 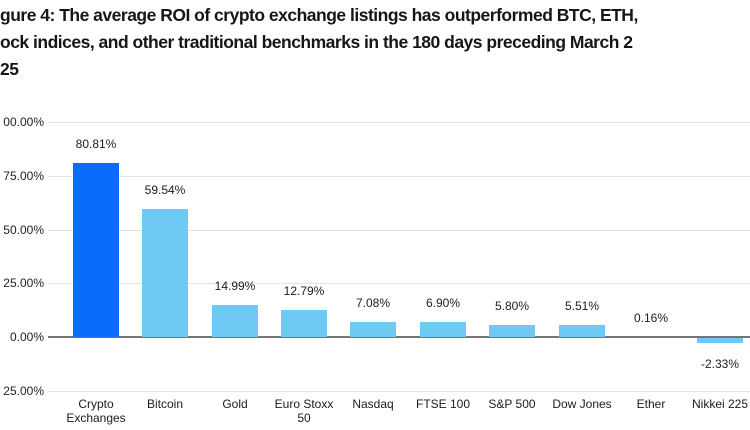 I want to click on y-axis-tick-label: 50.00%, so click(x=23, y=230).